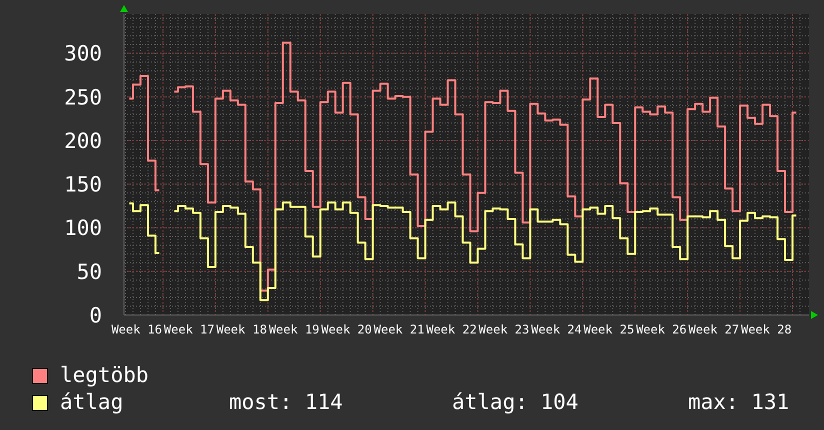  What do you see at coordinates (661, 329) in the screenshot?
I see `x-tick-label: Week 26` at bounding box center [661, 329].